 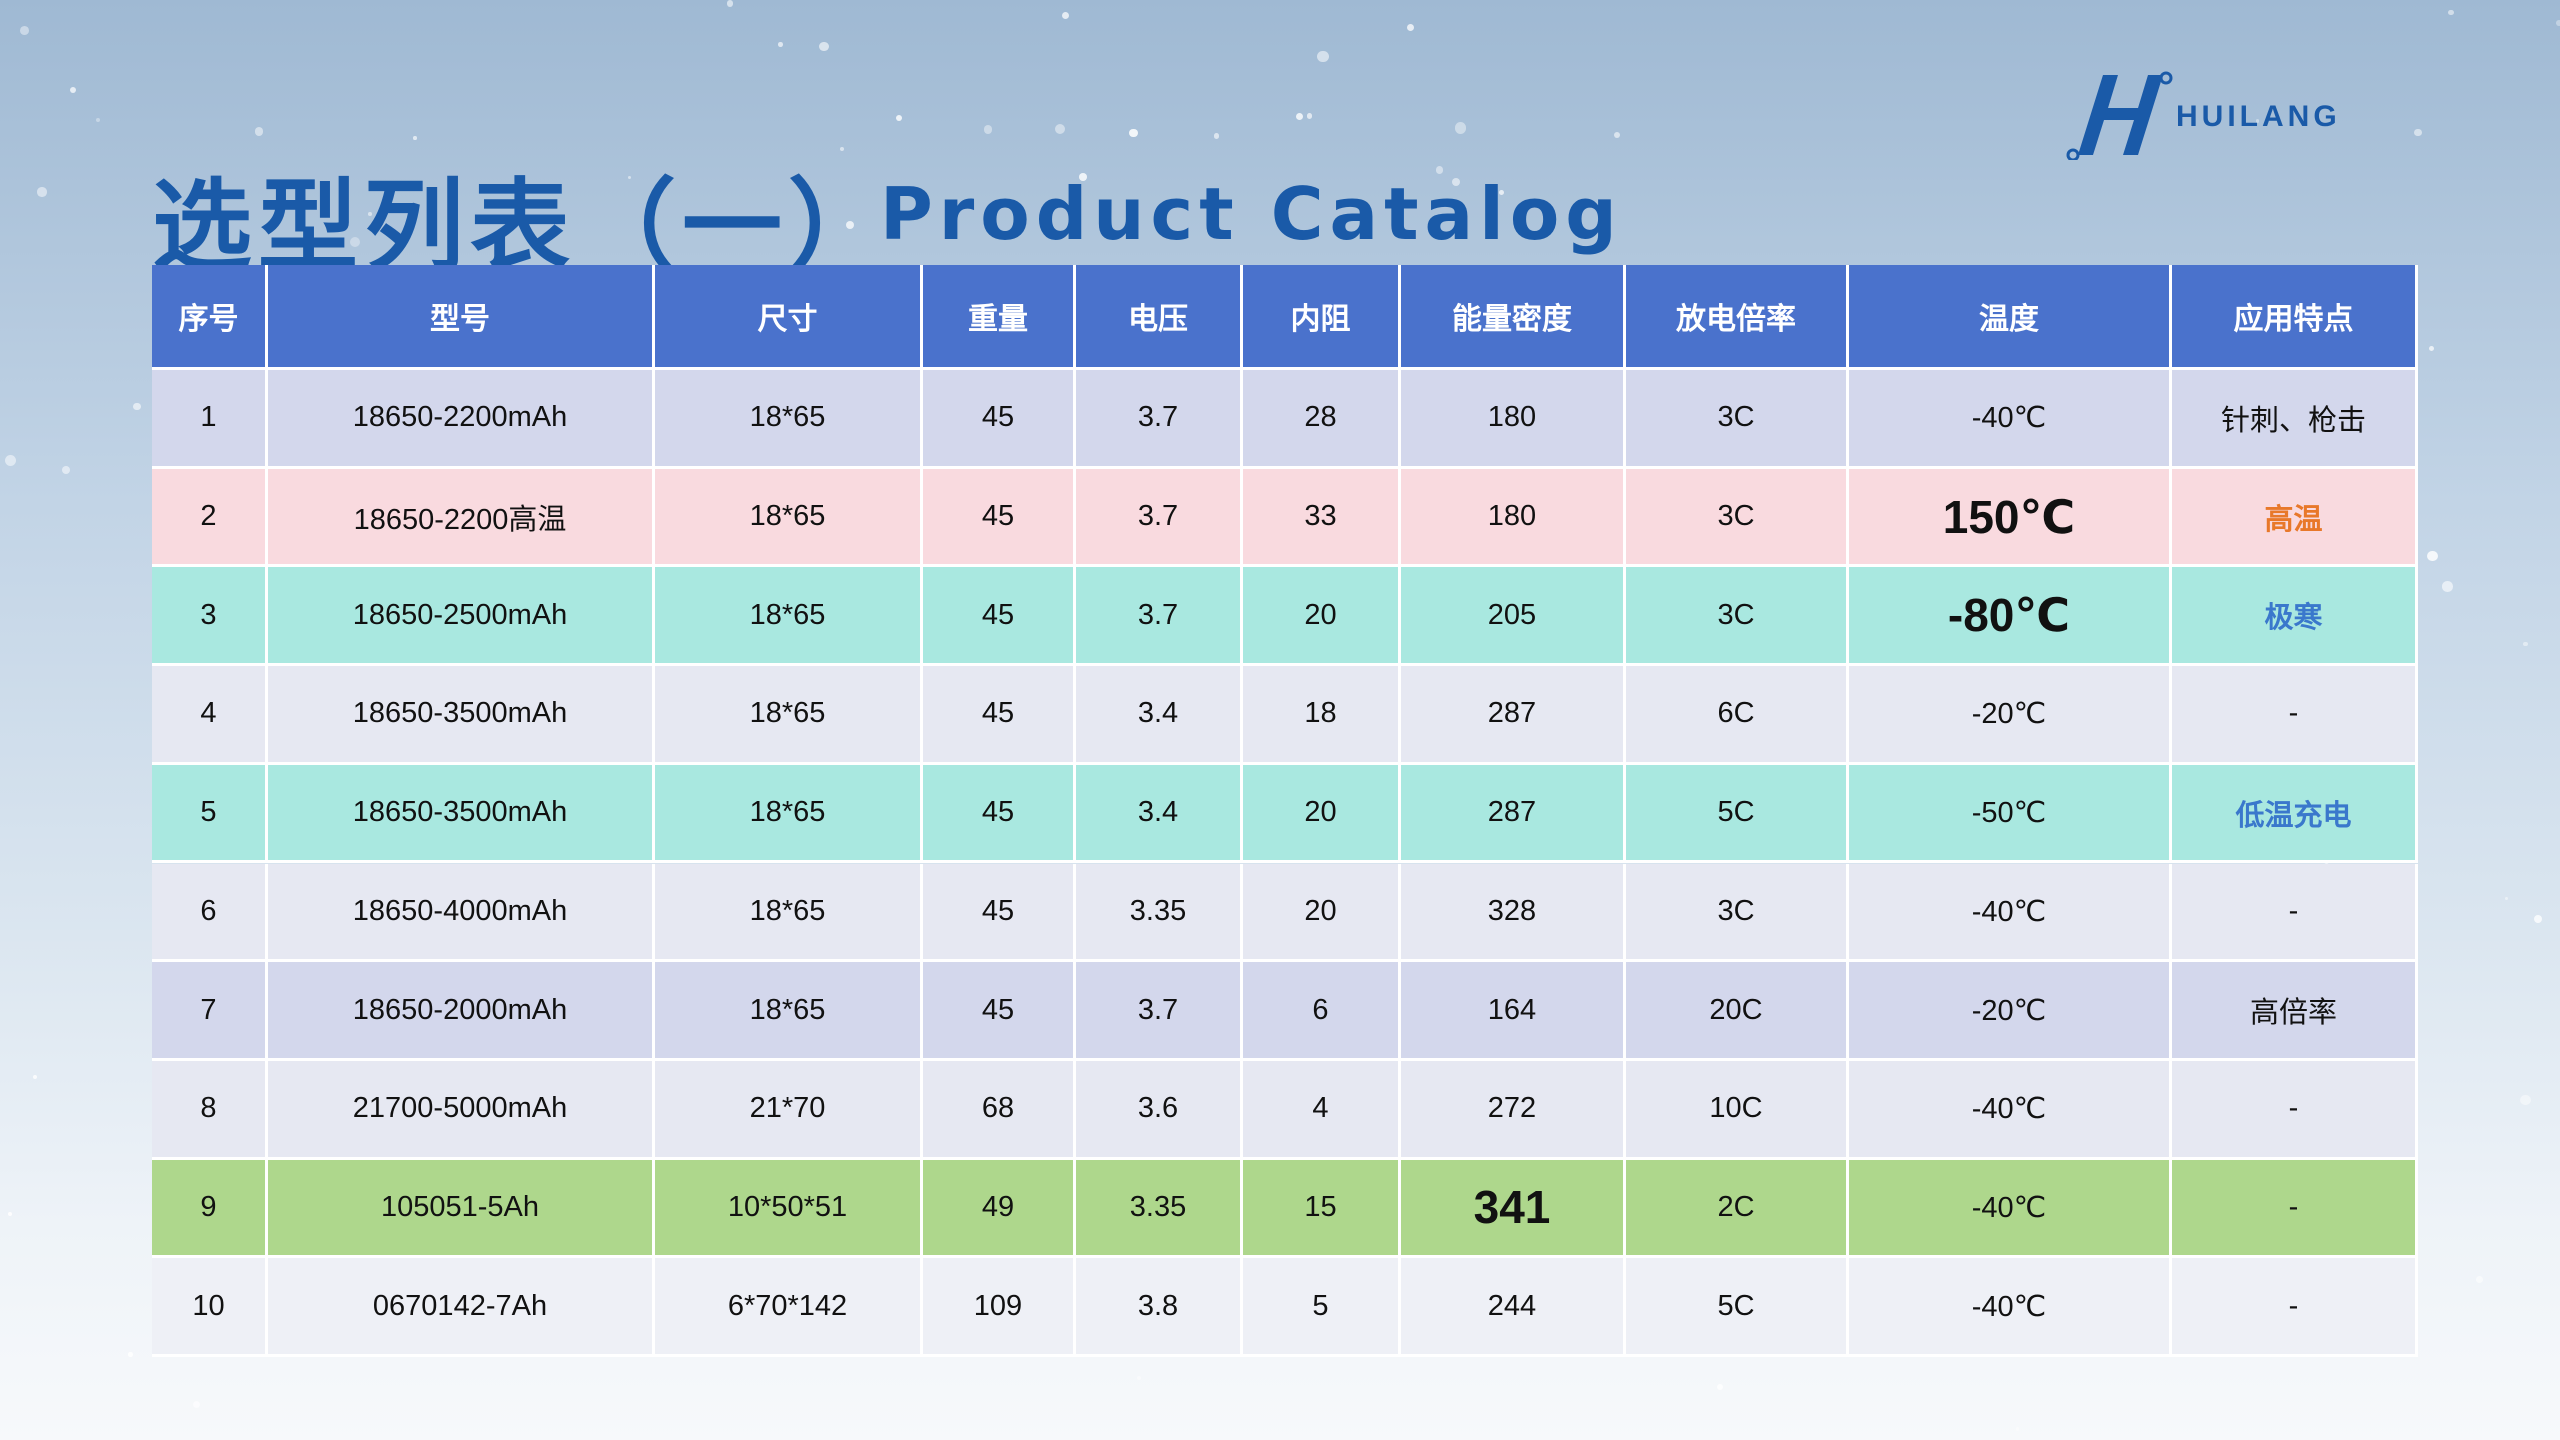 What do you see at coordinates (2295, 1011) in the screenshot?
I see `table-cell: 高倍率` at bounding box center [2295, 1011].